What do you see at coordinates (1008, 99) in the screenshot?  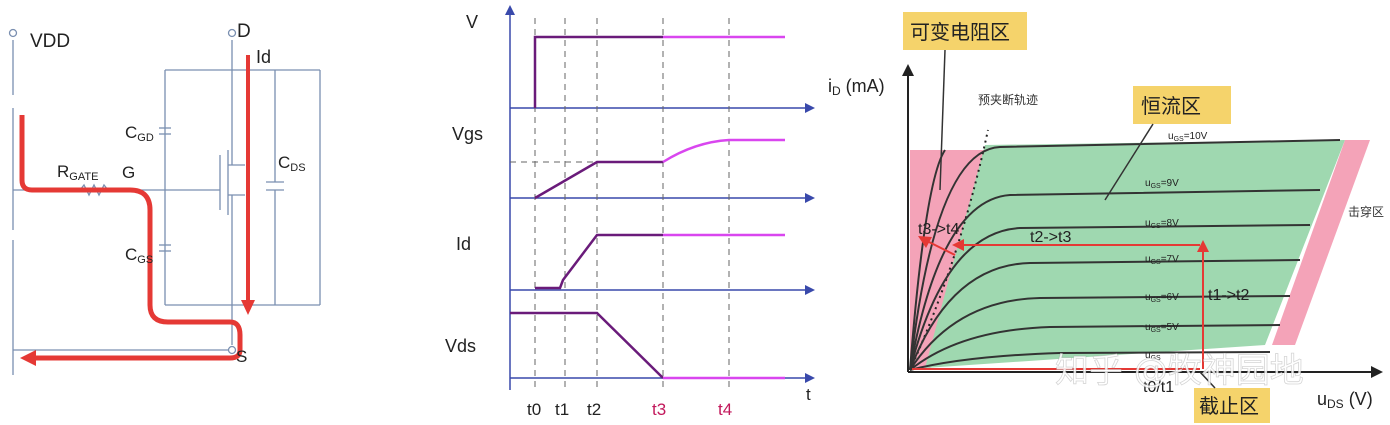 I see `pinchoff-trace-label: 预夹断轨迹` at bounding box center [1008, 99].